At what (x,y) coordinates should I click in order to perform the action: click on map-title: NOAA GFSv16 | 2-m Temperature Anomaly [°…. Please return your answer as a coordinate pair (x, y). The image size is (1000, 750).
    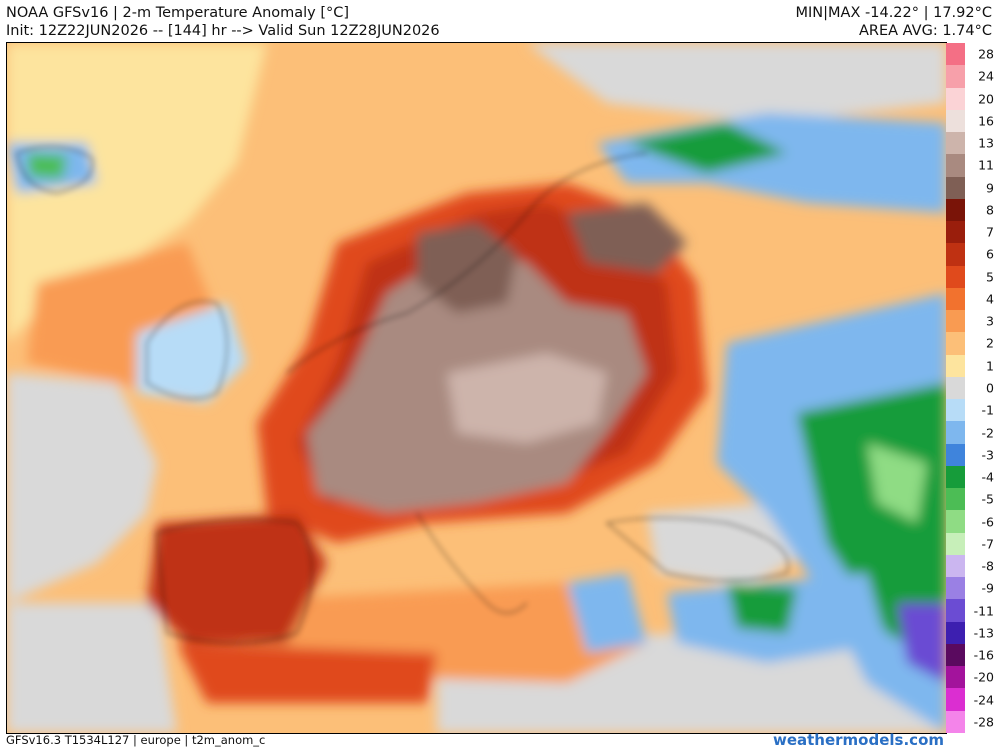
    Looking at the image, I should click on (178, 13).